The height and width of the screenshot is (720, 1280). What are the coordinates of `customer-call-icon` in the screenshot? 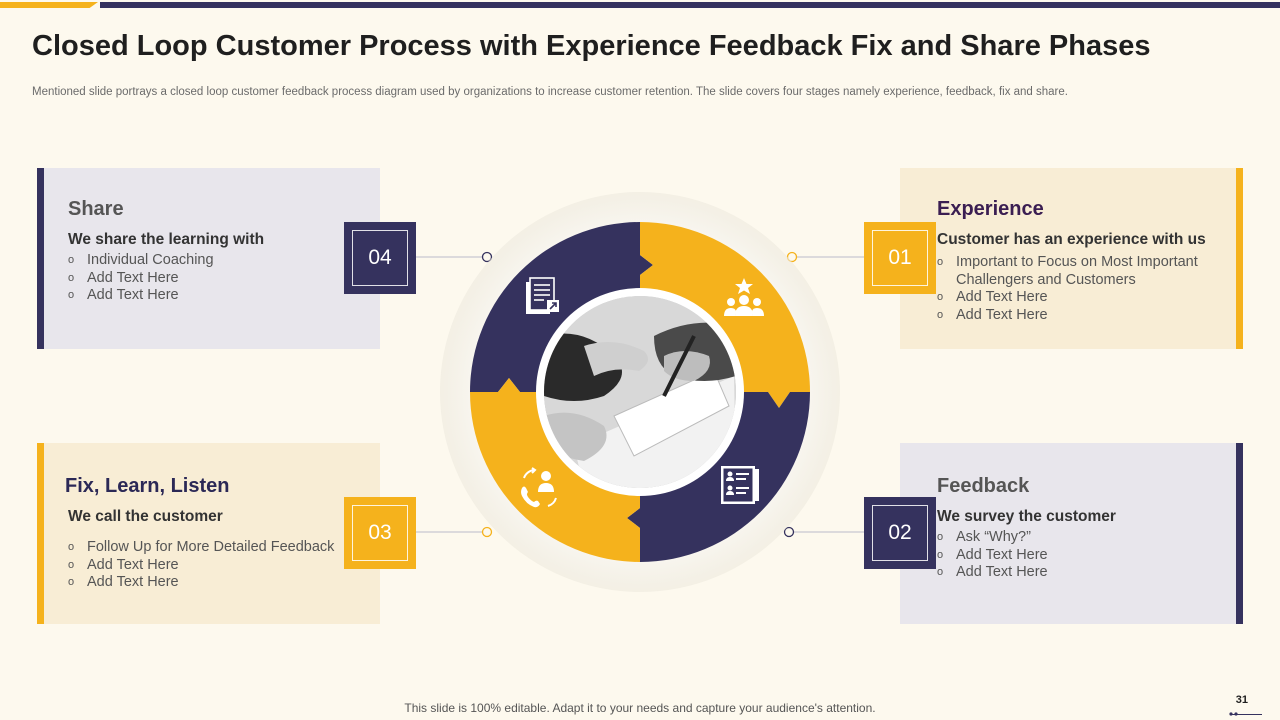 It's located at (539, 487).